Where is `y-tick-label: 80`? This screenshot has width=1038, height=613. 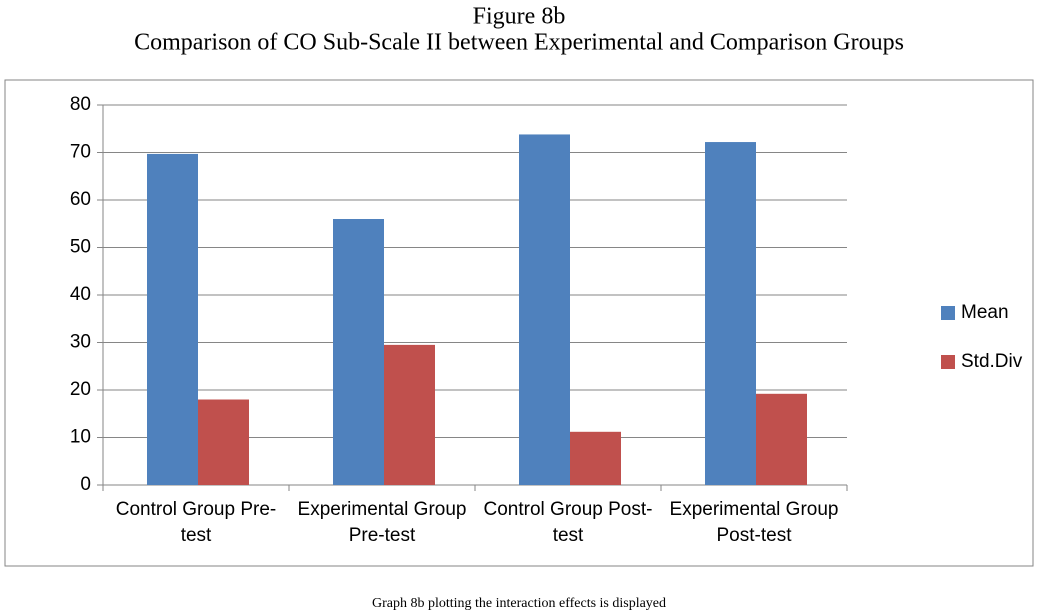
y-tick-label: 80 is located at coordinates (80, 104).